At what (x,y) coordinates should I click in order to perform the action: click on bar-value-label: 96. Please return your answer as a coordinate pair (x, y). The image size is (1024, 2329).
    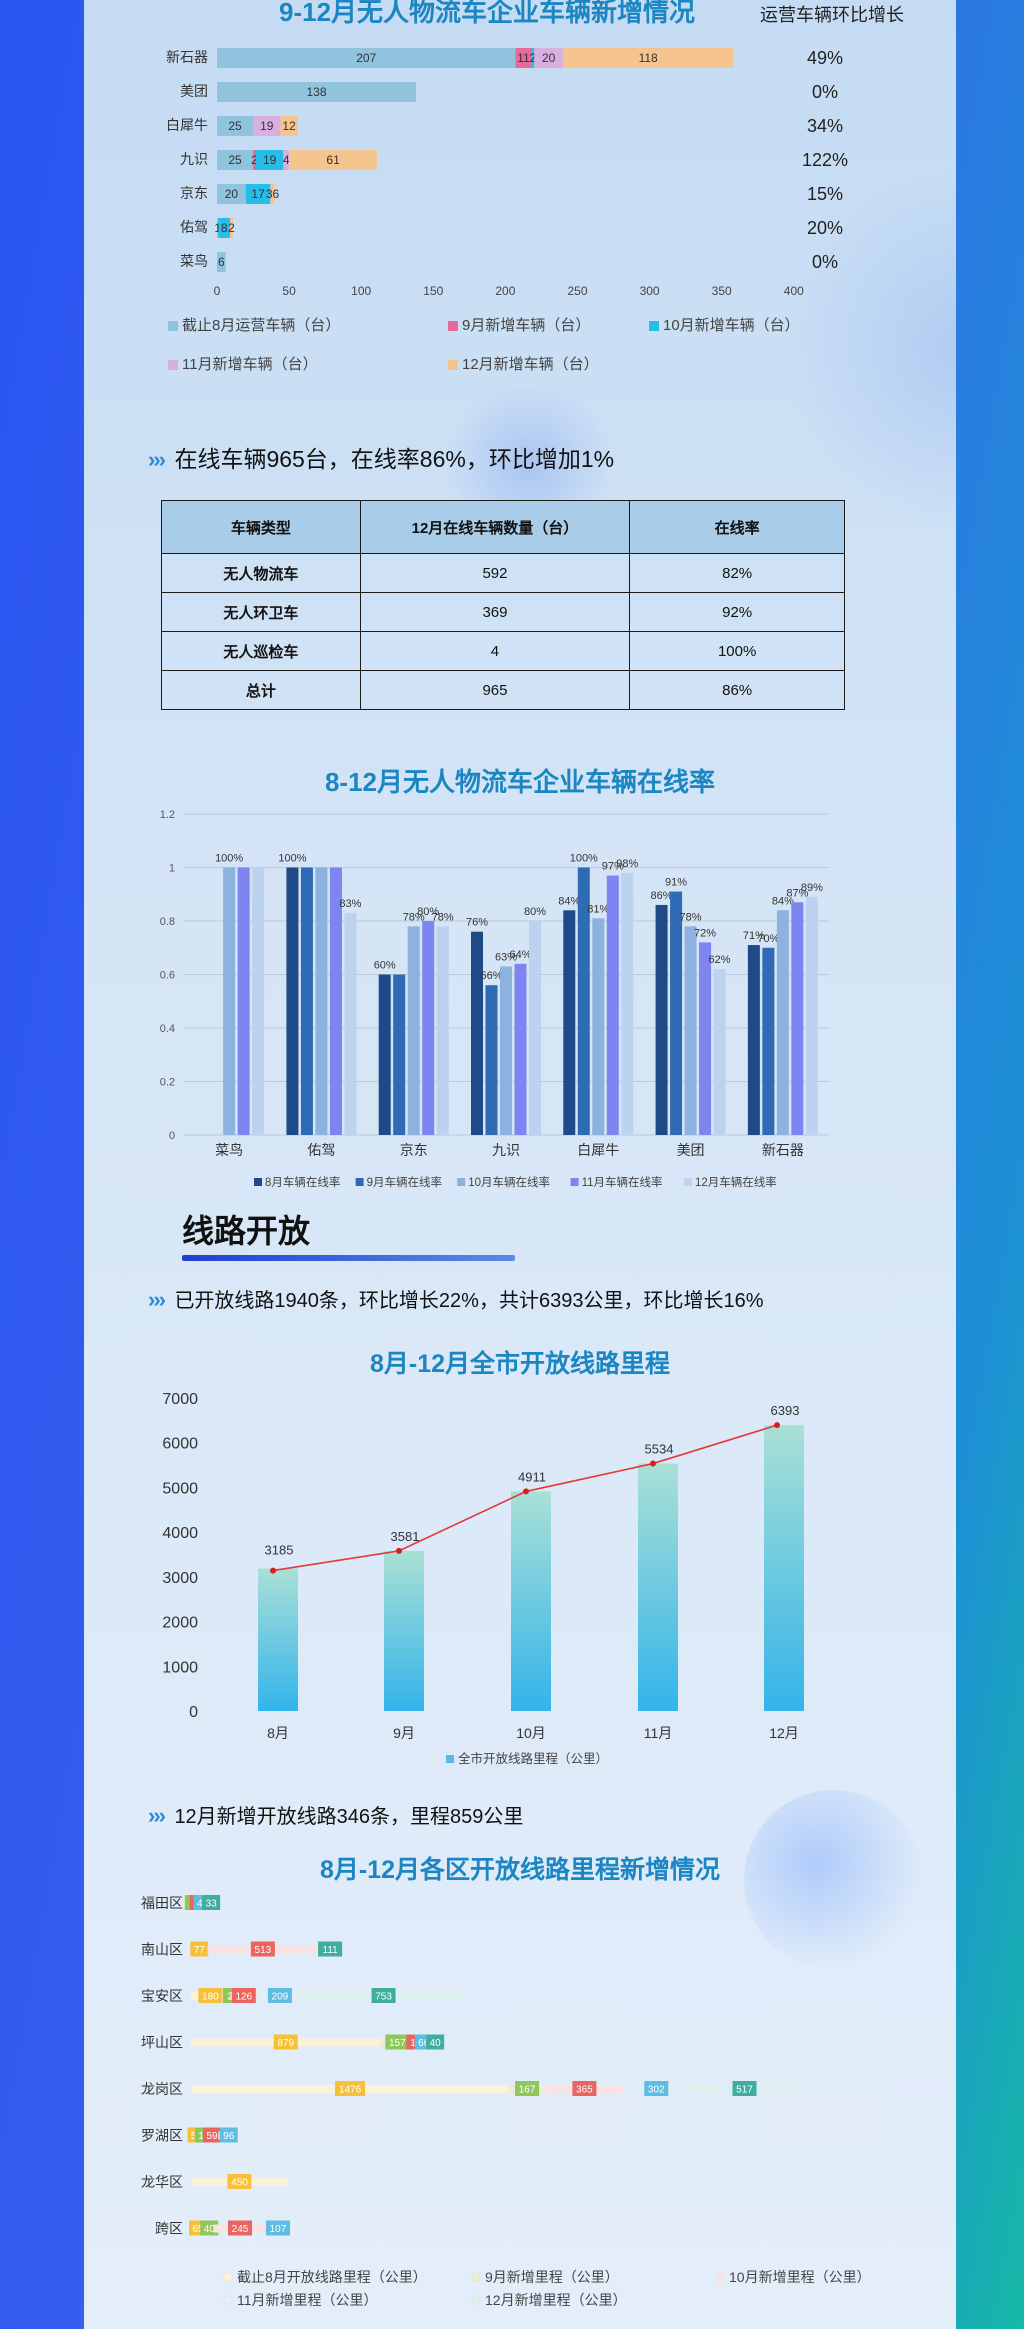
    Looking at the image, I should click on (229, 2136).